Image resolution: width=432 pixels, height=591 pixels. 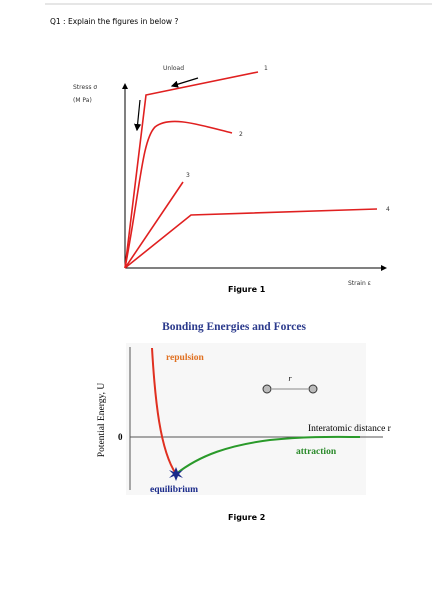 What do you see at coordinates (359, 283) in the screenshot?
I see `strain-label: Strain ε` at bounding box center [359, 283].